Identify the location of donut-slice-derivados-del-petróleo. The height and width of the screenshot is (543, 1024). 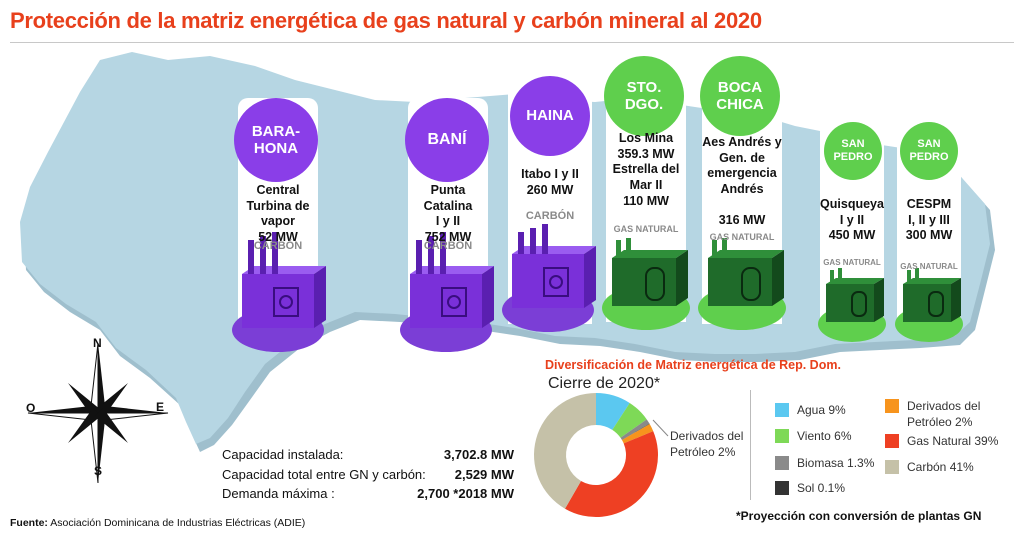
(637, 434).